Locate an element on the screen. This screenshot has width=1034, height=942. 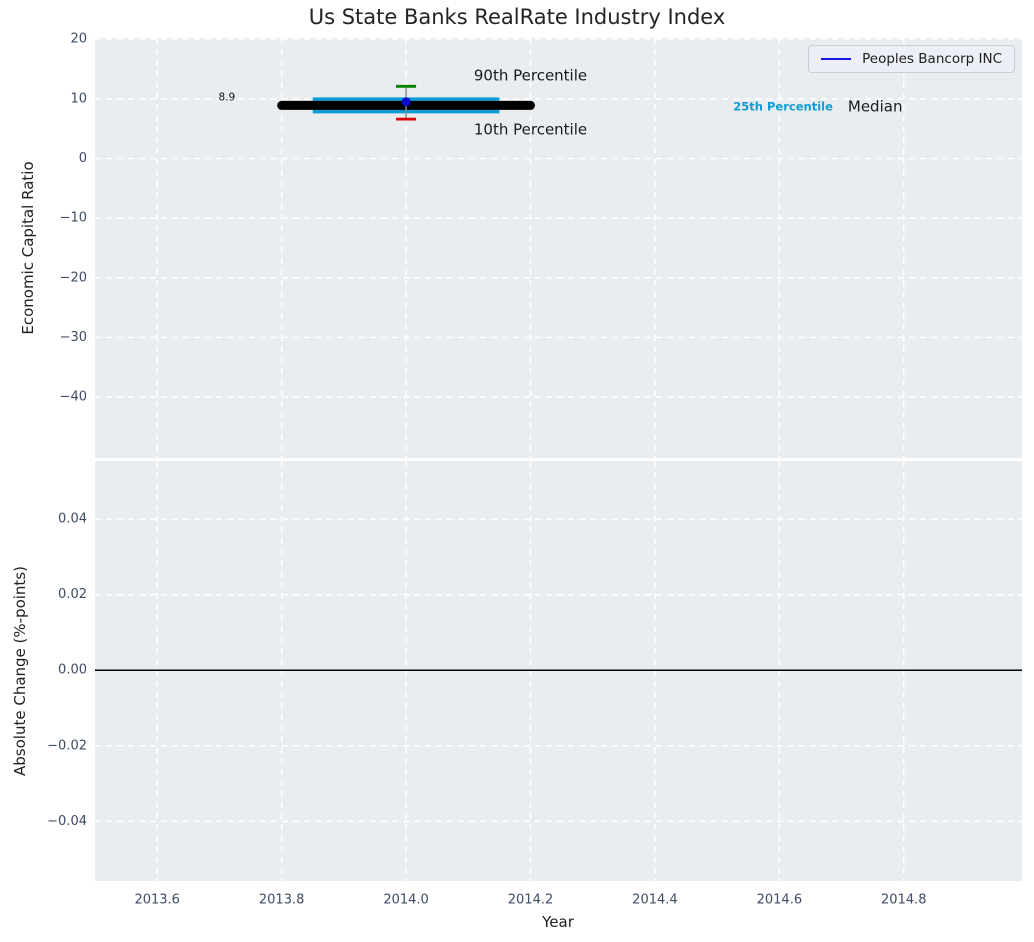
x-tick-label: 2013.6 is located at coordinates (157, 900).